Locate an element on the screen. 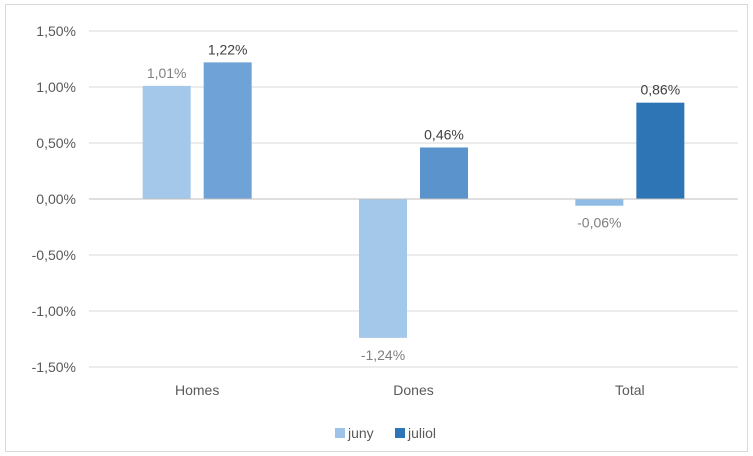 This screenshot has width=753, height=456. bar-juliol-total is located at coordinates (660, 150).